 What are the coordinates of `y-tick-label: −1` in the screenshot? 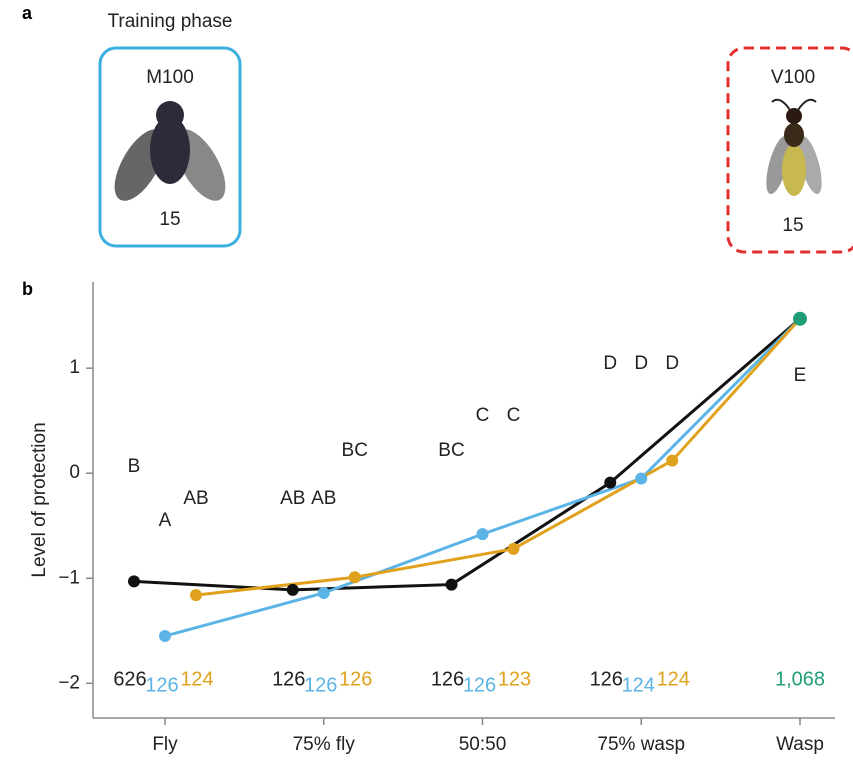 It's located at (69, 577).